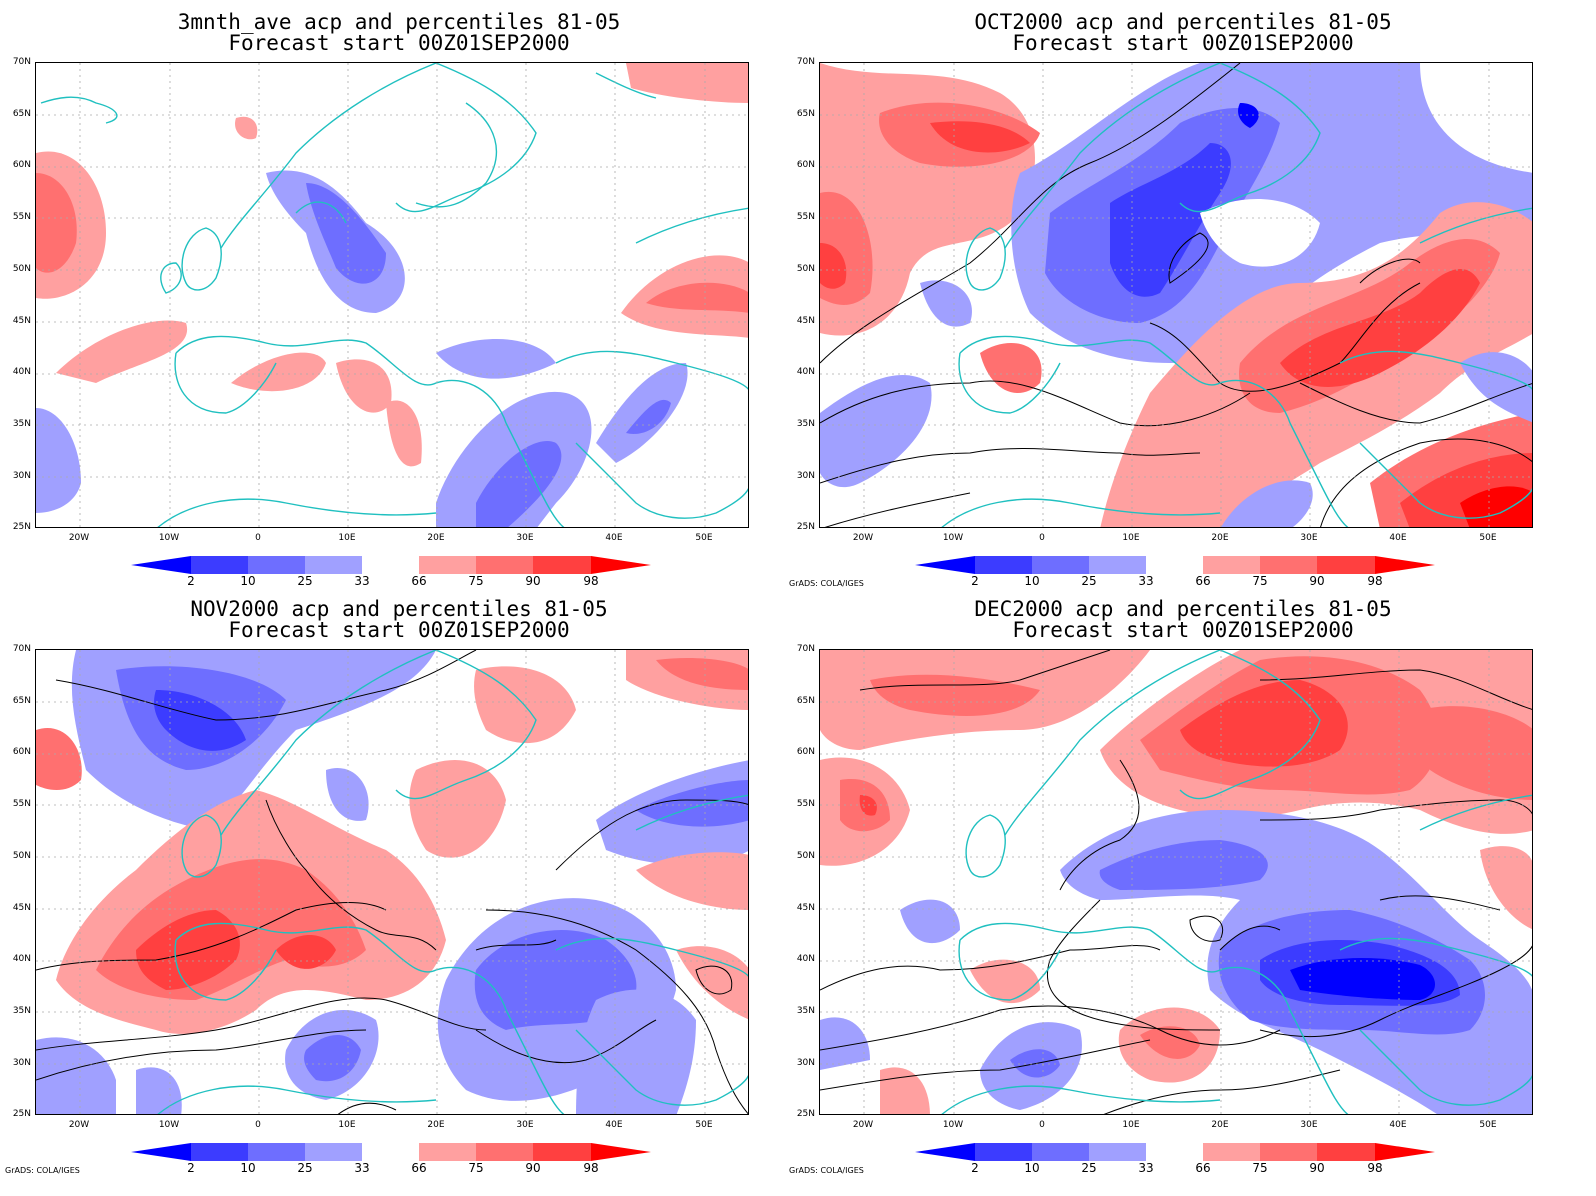 The height and width of the screenshot is (1196, 1596). What do you see at coordinates (975, 1168) in the screenshot?
I see `colorbar-label: 2` at bounding box center [975, 1168].